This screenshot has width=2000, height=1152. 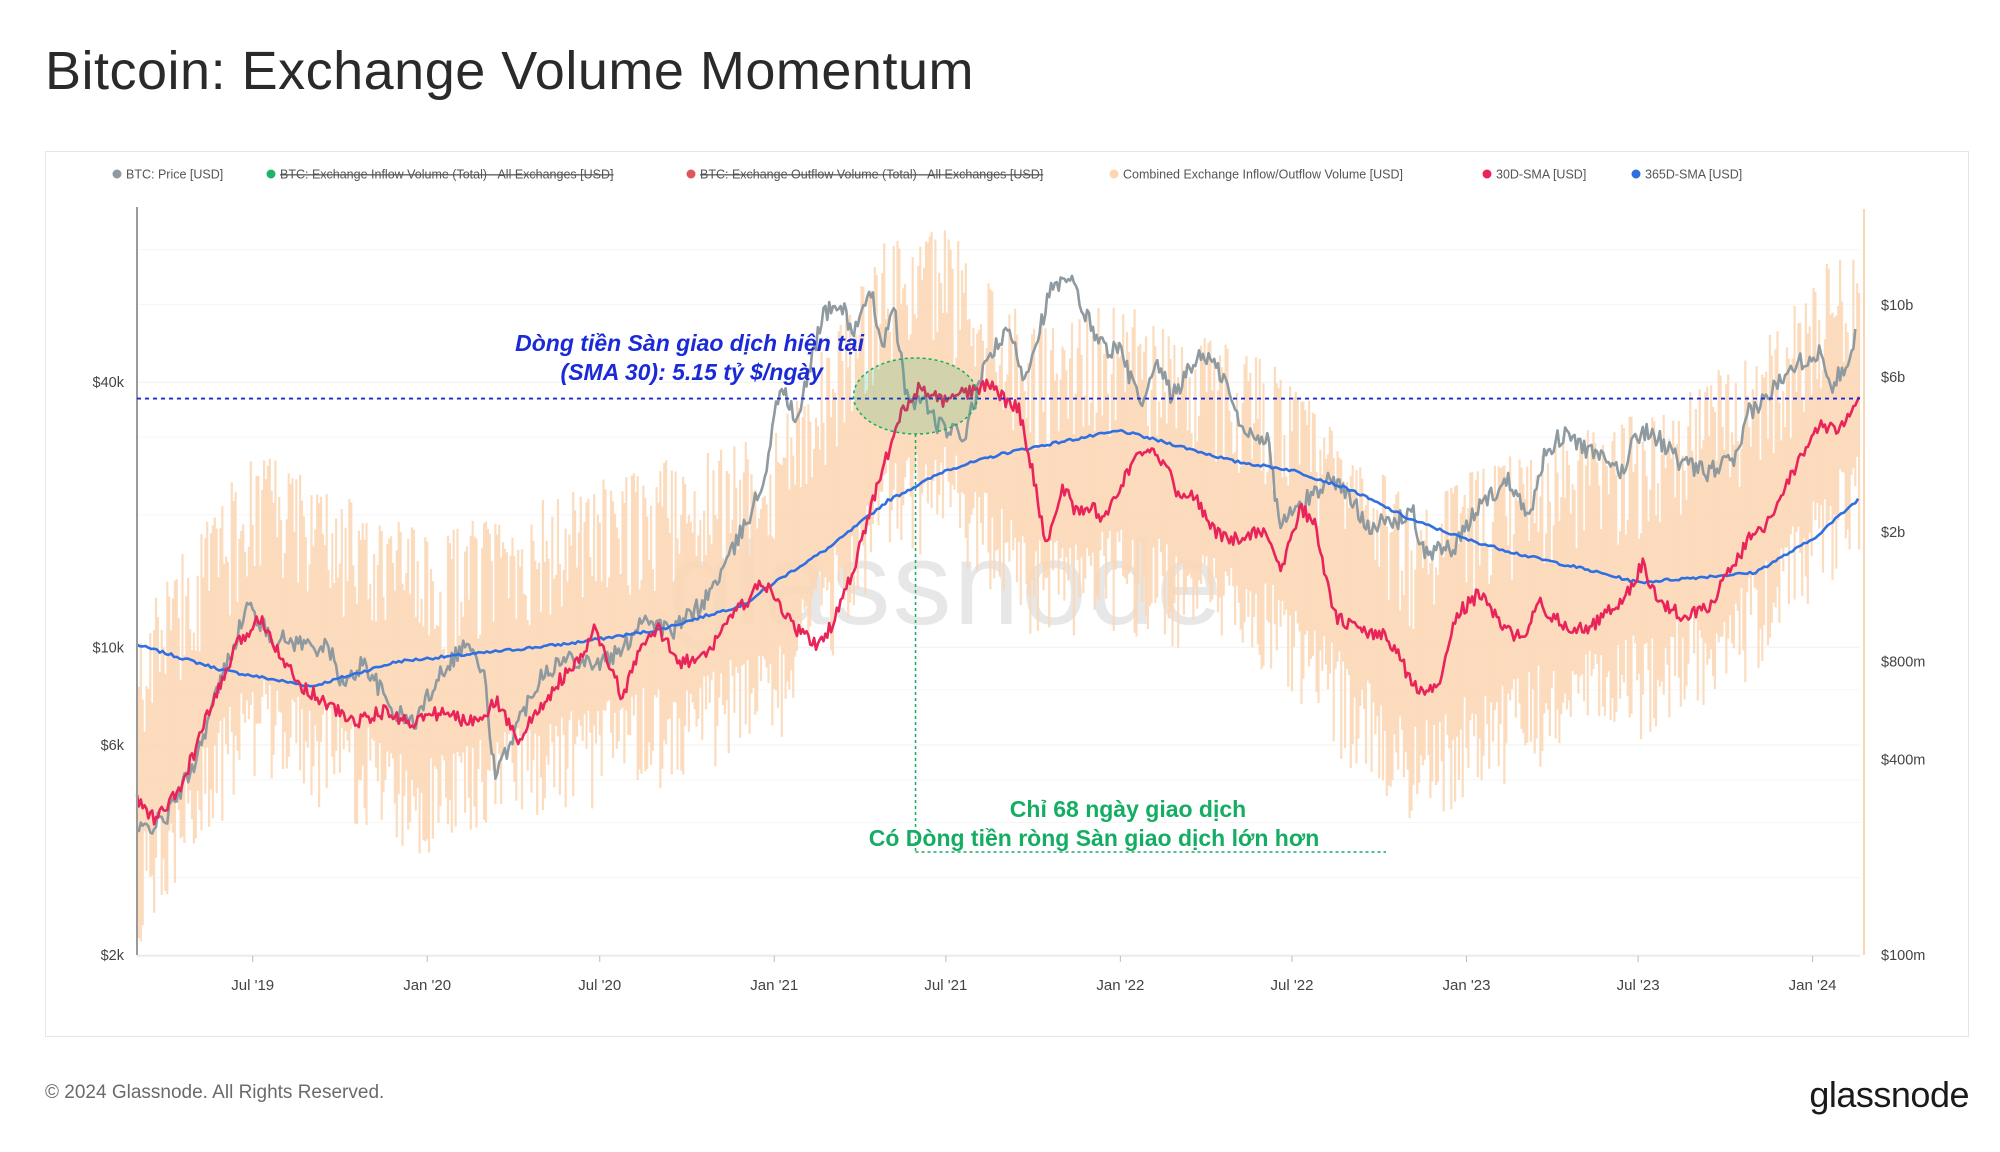 What do you see at coordinates (113, 956) in the screenshot?
I see `y-left-tick-label: $2k` at bounding box center [113, 956].